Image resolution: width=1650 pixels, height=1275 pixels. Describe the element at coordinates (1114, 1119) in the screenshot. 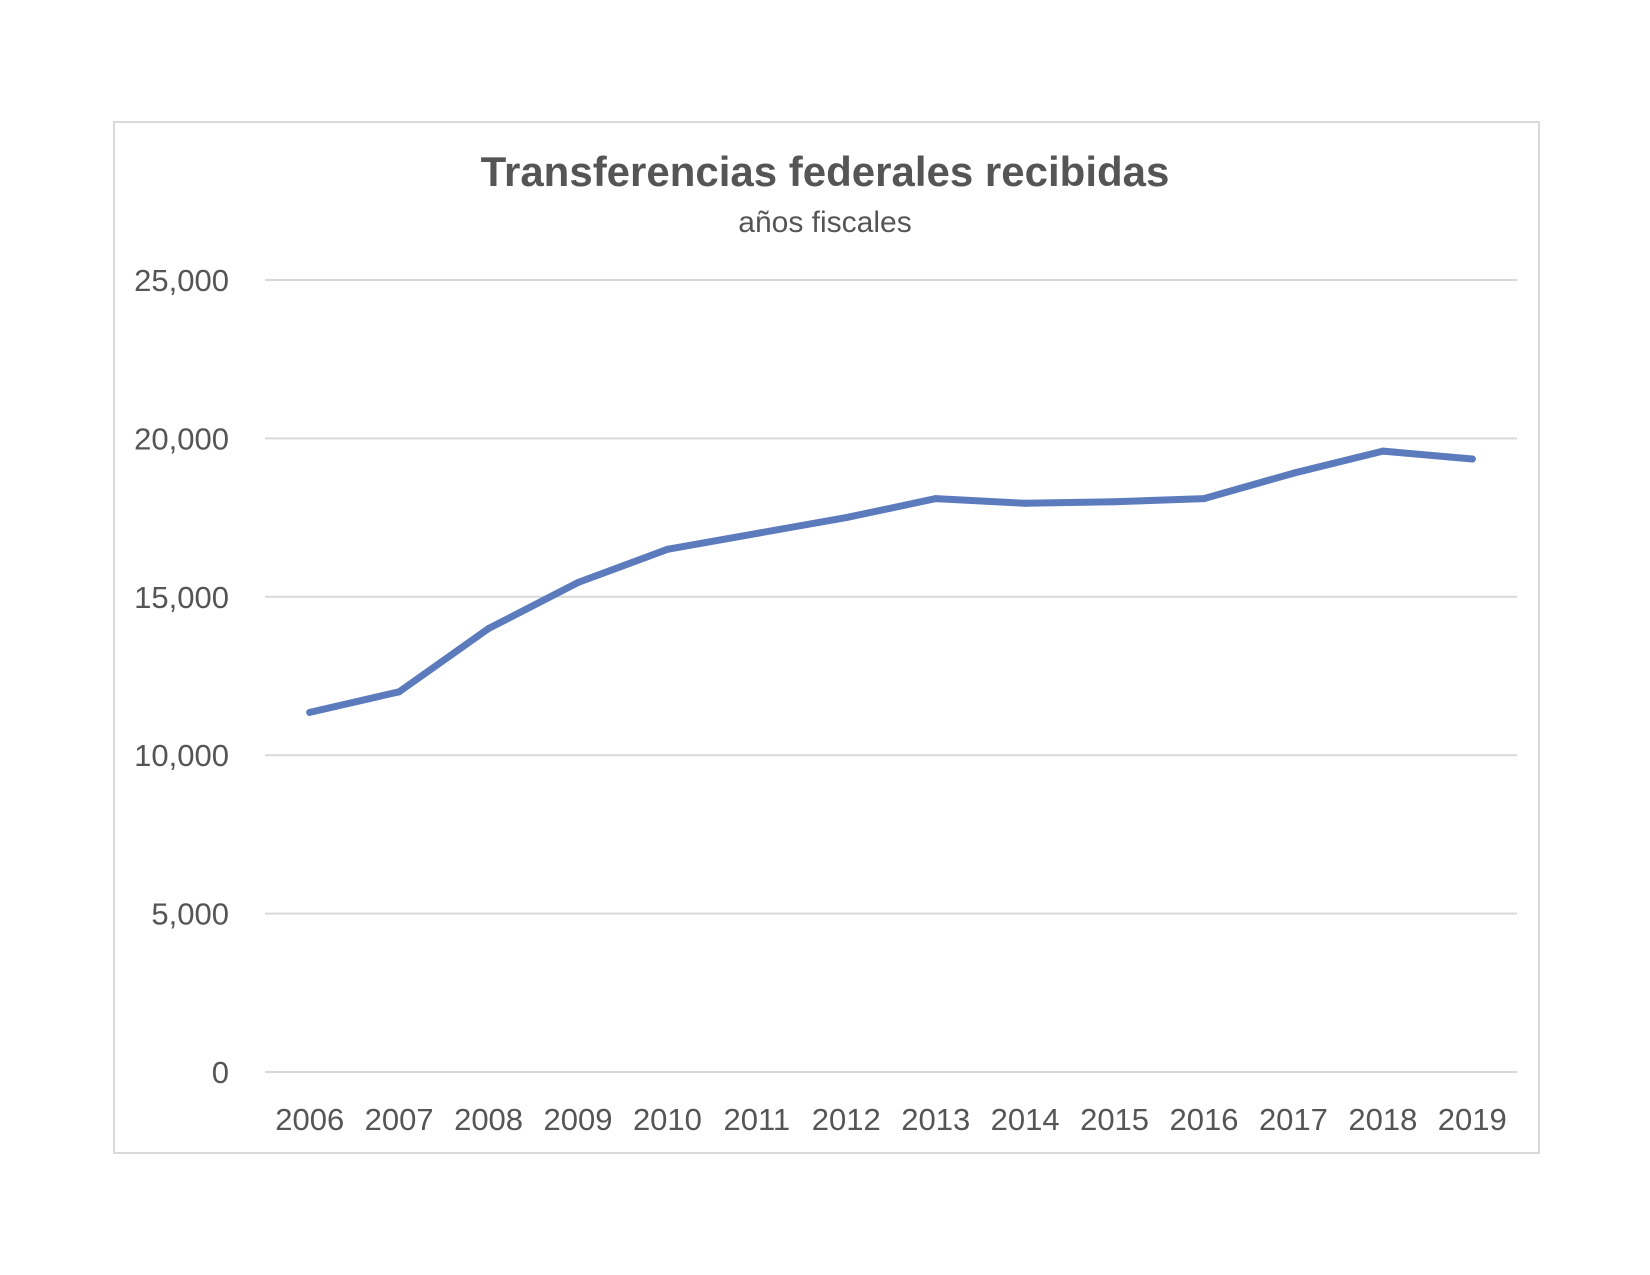

I see `x-tick-label: 2015` at that location.